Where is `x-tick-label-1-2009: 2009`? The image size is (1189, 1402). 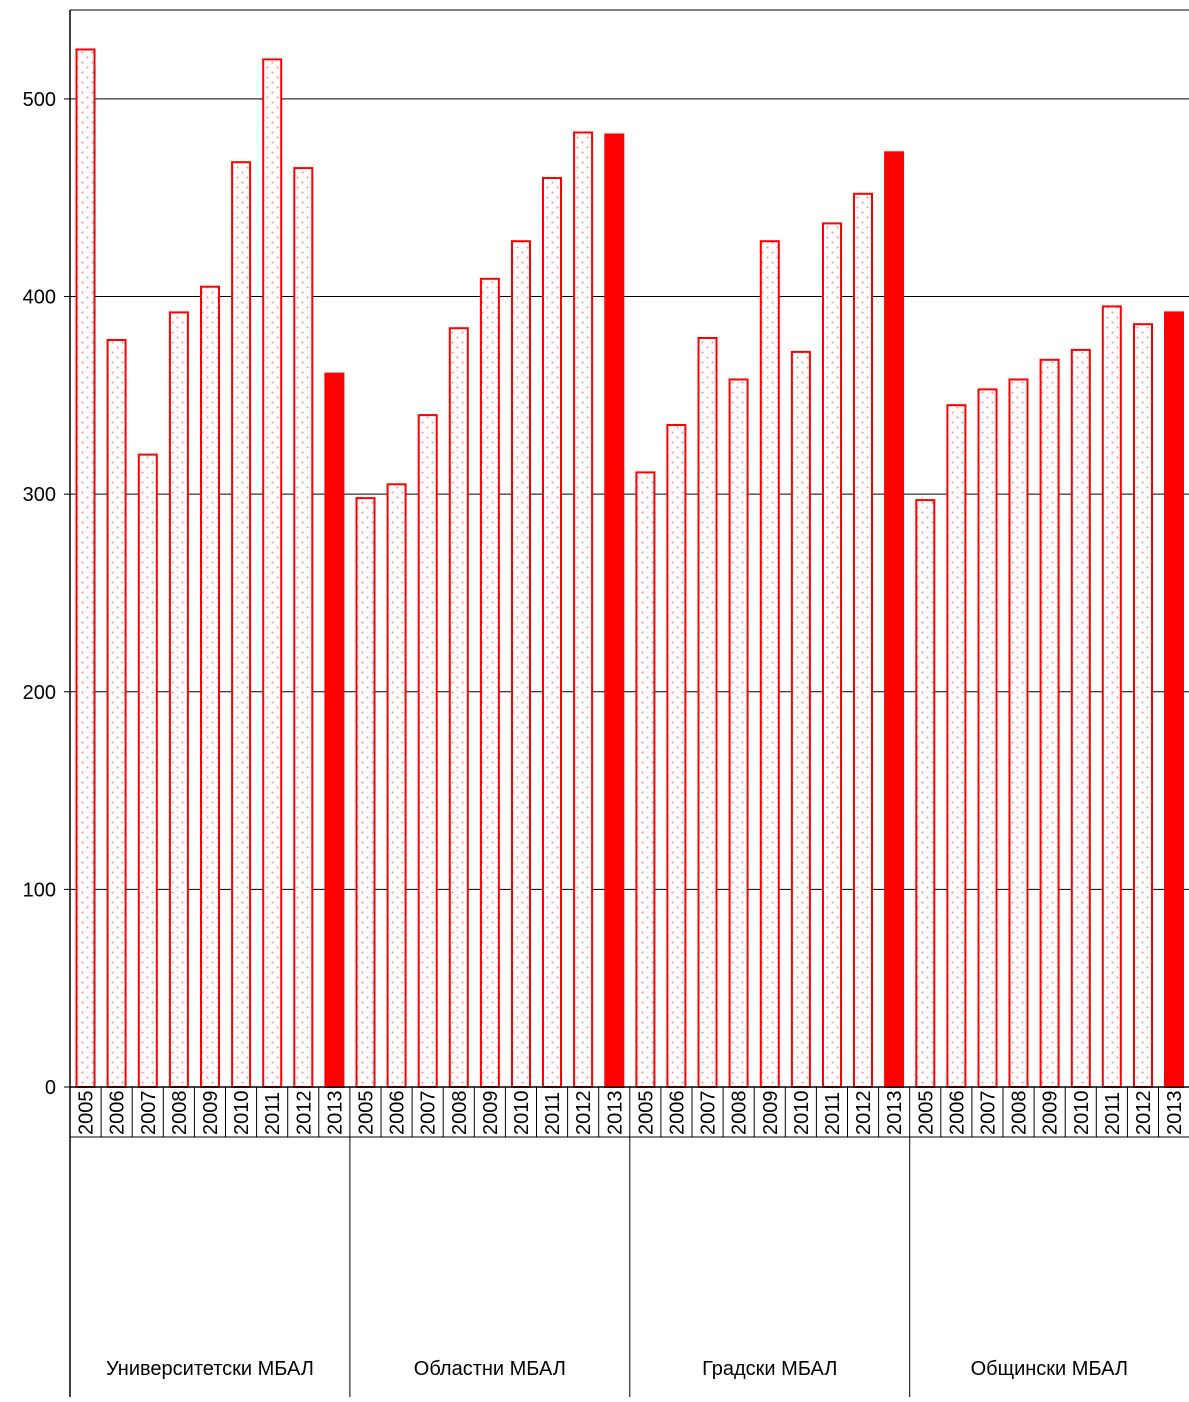 x-tick-label-1-2009: 2009 is located at coordinates (491, 1113).